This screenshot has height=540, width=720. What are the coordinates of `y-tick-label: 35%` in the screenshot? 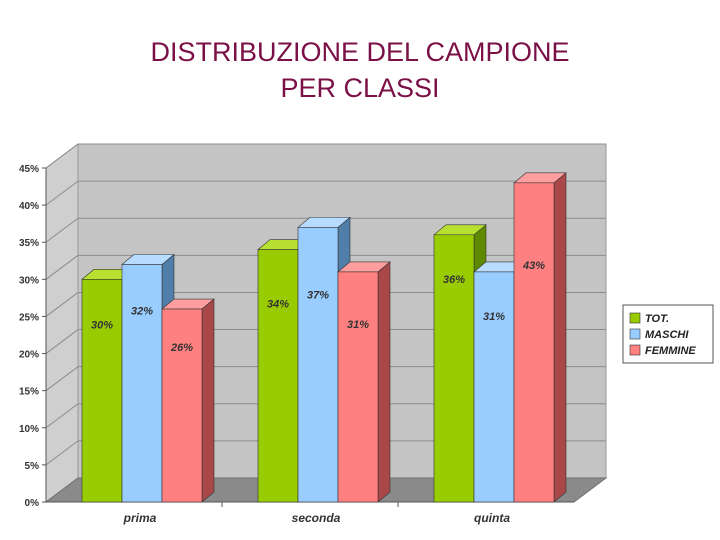 It's located at (29, 243).